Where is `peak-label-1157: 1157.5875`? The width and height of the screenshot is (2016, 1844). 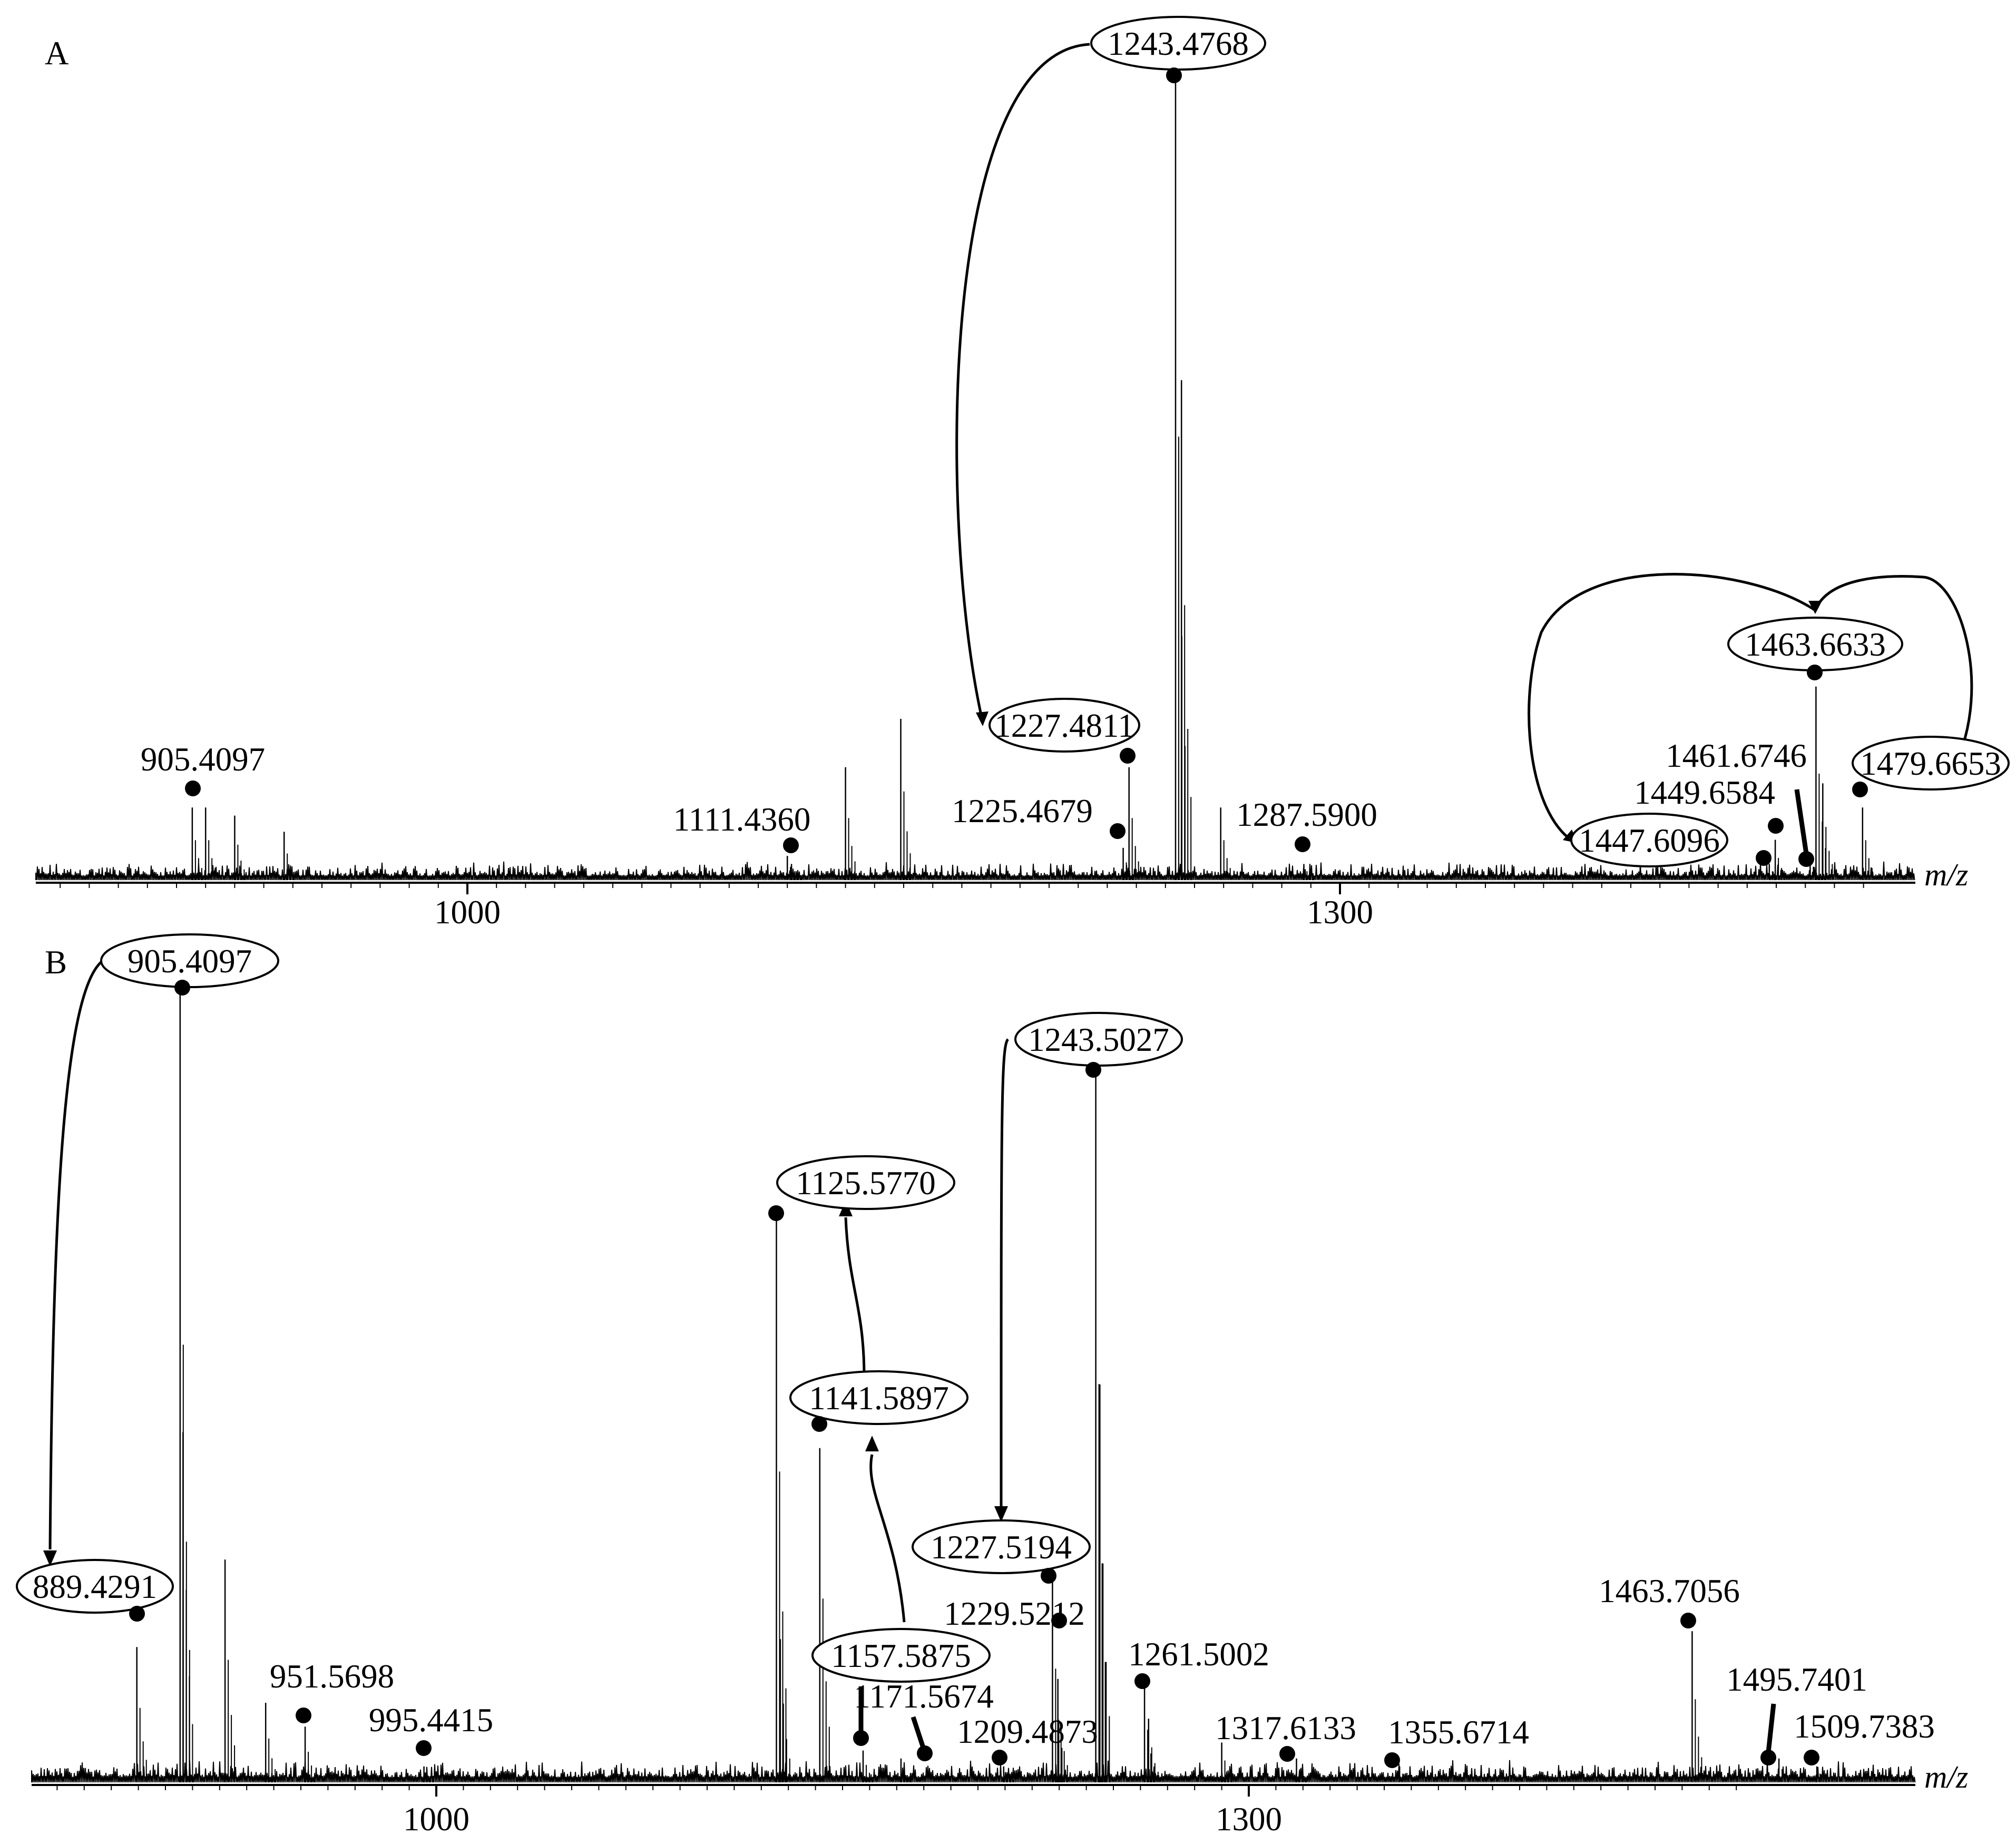
peak-label-1157: 1157.5875 is located at coordinates (901, 1656).